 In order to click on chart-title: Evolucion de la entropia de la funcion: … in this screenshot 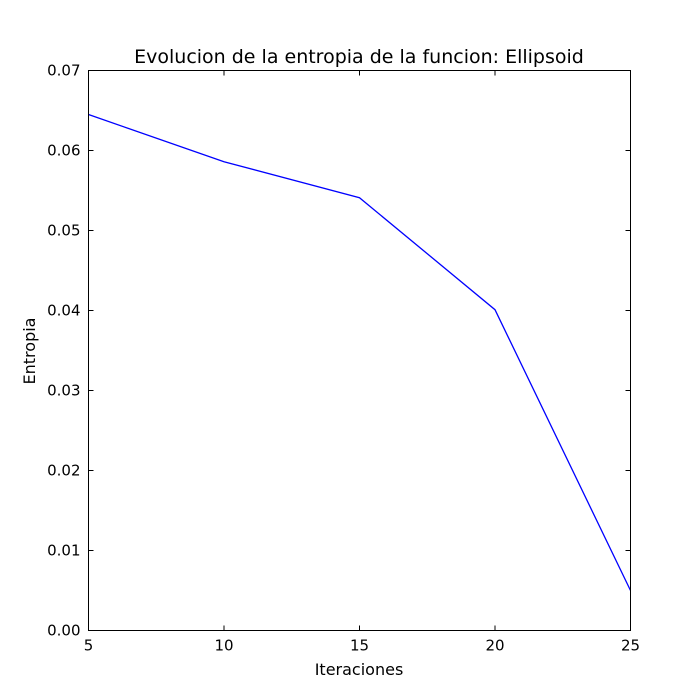, I will do `click(359, 57)`.